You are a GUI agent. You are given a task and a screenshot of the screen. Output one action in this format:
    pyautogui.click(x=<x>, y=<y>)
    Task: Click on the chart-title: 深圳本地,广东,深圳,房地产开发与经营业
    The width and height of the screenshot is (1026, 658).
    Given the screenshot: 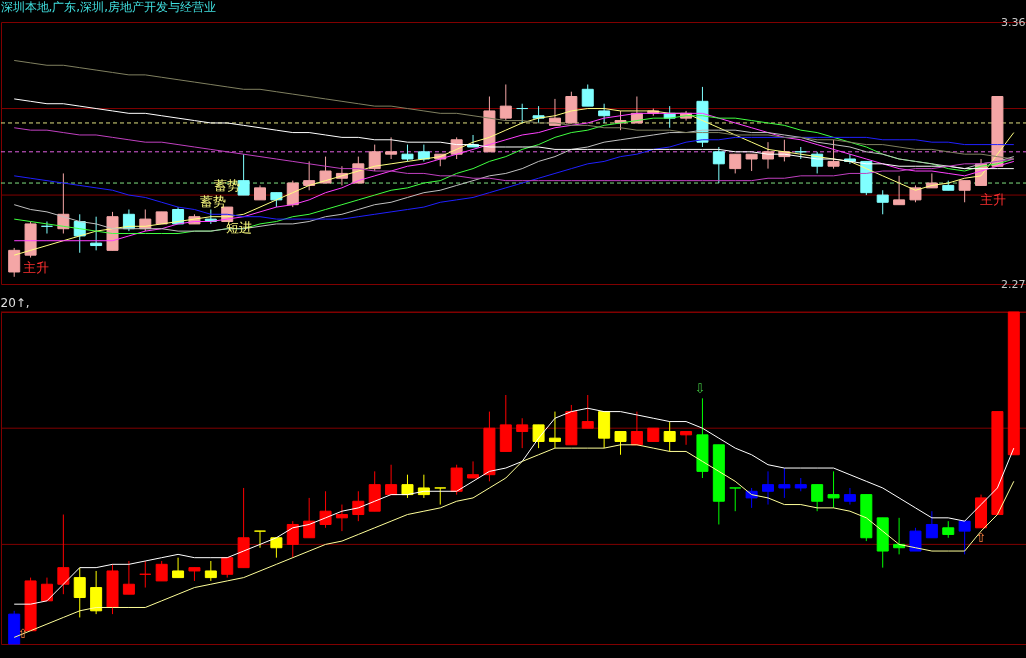 What is the action you would take?
    pyautogui.click(x=108, y=7)
    